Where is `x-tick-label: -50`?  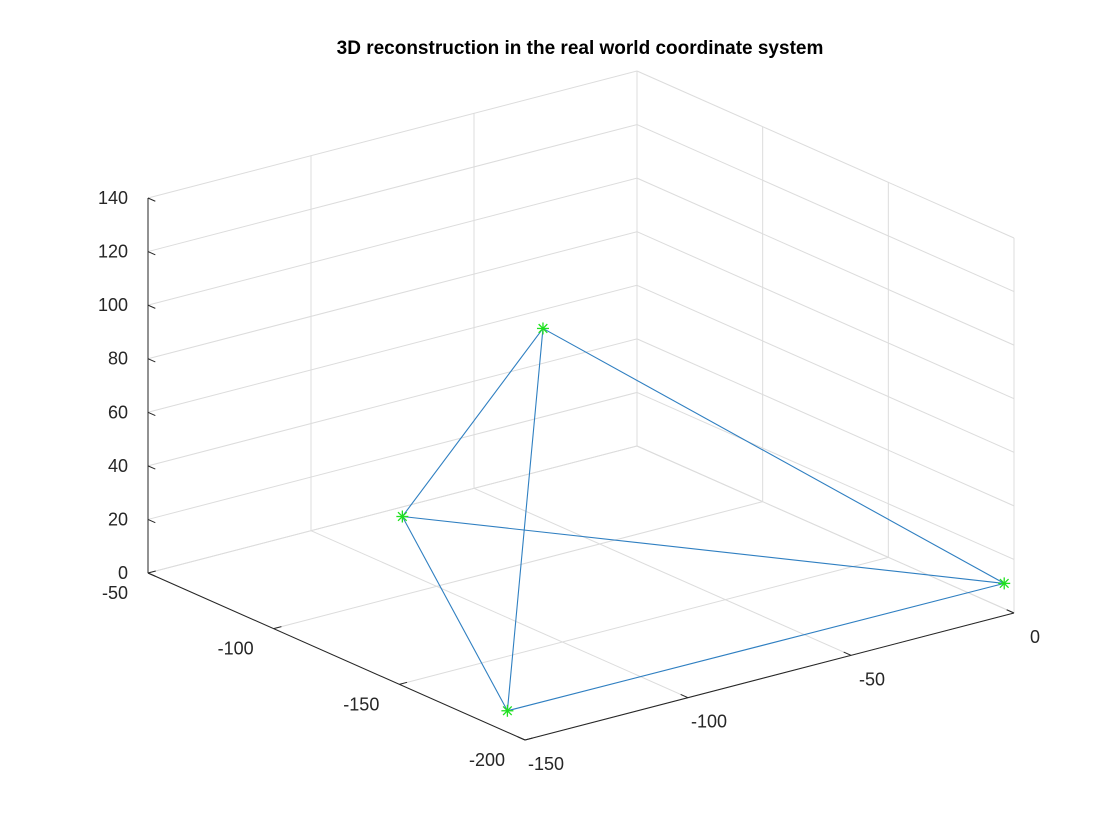
x-tick-label: -50 is located at coordinates (872, 679).